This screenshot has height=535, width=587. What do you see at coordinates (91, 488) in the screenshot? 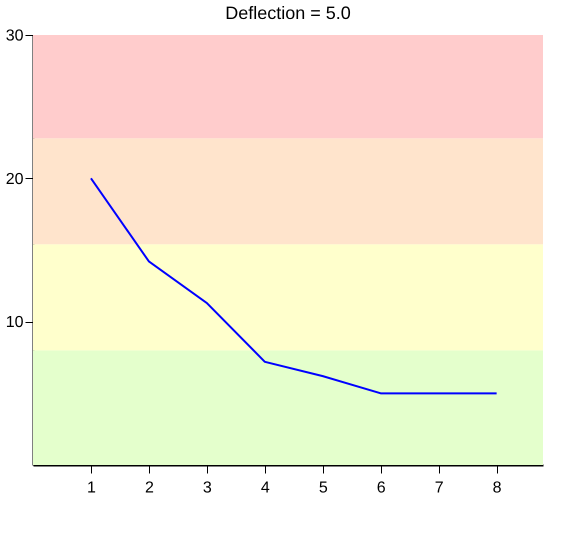
I see `x-tick-label: 1` at bounding box center [91, 488].